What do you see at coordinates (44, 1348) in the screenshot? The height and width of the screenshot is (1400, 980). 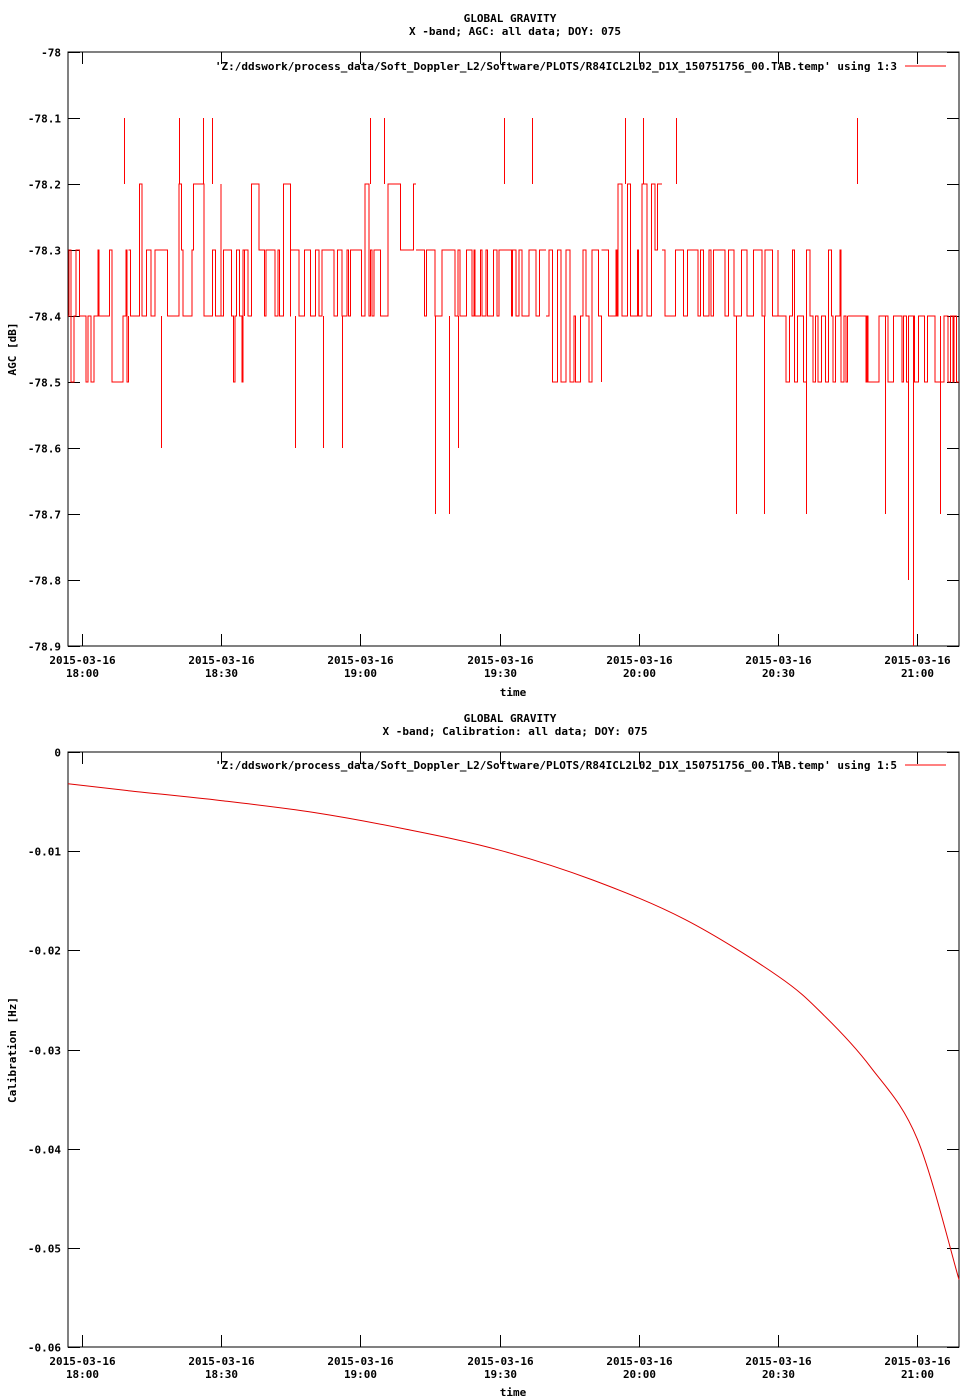 I see `y-tick-label: -0.06` at bounding box center [44, 1348].